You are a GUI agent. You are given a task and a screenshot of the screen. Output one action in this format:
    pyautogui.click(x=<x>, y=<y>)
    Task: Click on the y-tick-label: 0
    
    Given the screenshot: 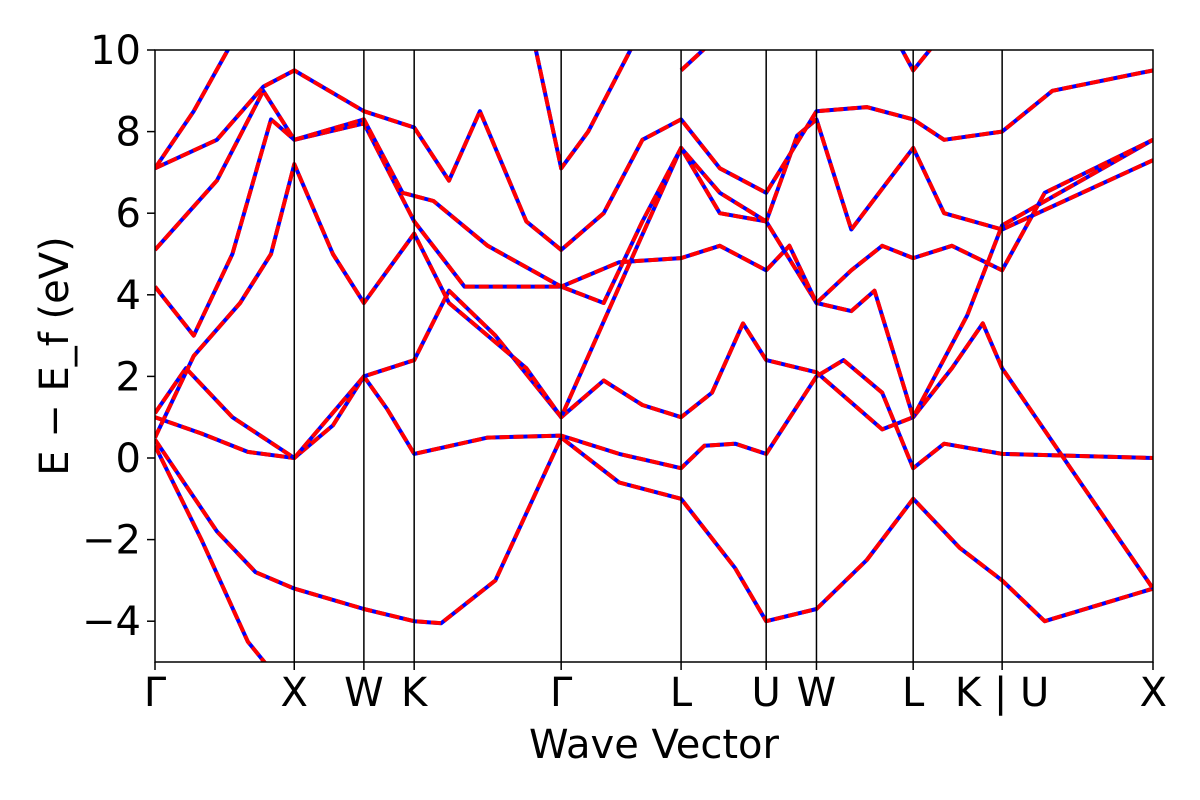 What is the action you would take?
    pyautogui.click(x=128, y=459)
    